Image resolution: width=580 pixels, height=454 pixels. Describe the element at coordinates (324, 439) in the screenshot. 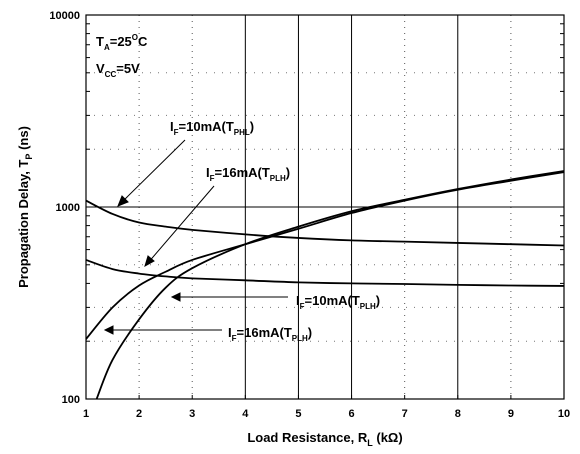

I see `x-axis-label: Load Resistance, RL (kΩ)` at that location.